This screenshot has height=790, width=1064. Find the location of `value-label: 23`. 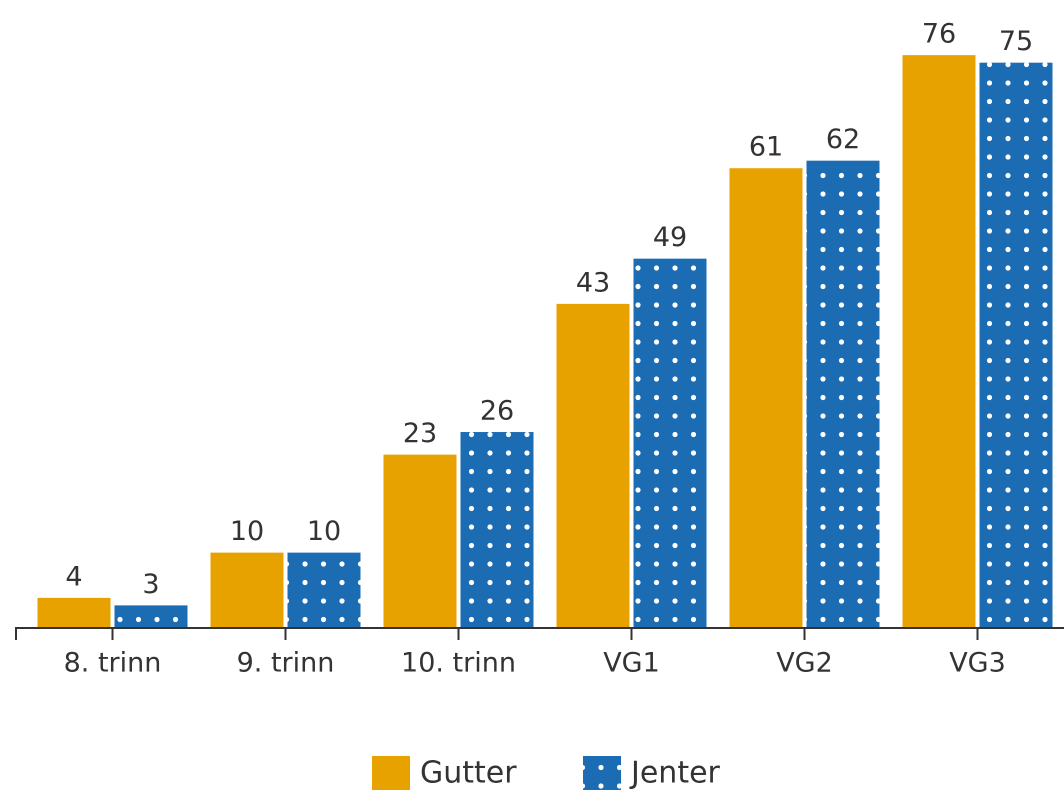

value-label: 23 is located at coordinates (420, 433).